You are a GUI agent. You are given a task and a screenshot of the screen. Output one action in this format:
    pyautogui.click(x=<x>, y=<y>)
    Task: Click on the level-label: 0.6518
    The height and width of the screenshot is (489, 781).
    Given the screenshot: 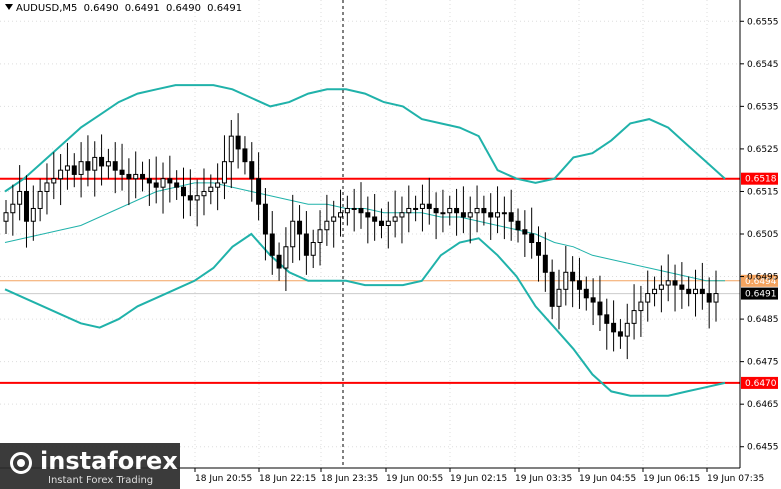 What is the action you would take?
    pyautogui.click(x=761, y=180)
    